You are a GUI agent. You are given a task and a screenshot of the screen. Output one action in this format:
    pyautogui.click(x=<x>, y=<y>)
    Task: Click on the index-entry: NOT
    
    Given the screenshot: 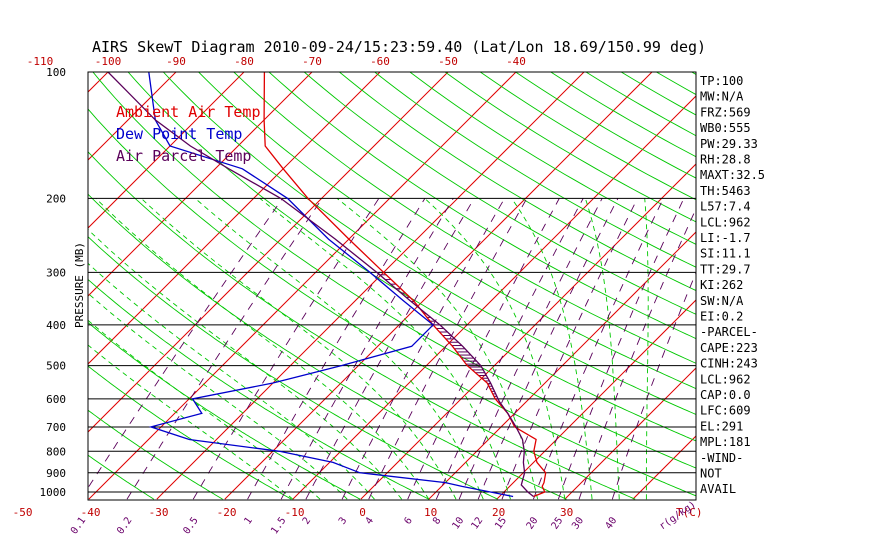 What is the action you would take?
    pyautogui.click(x=711, y=474)
    